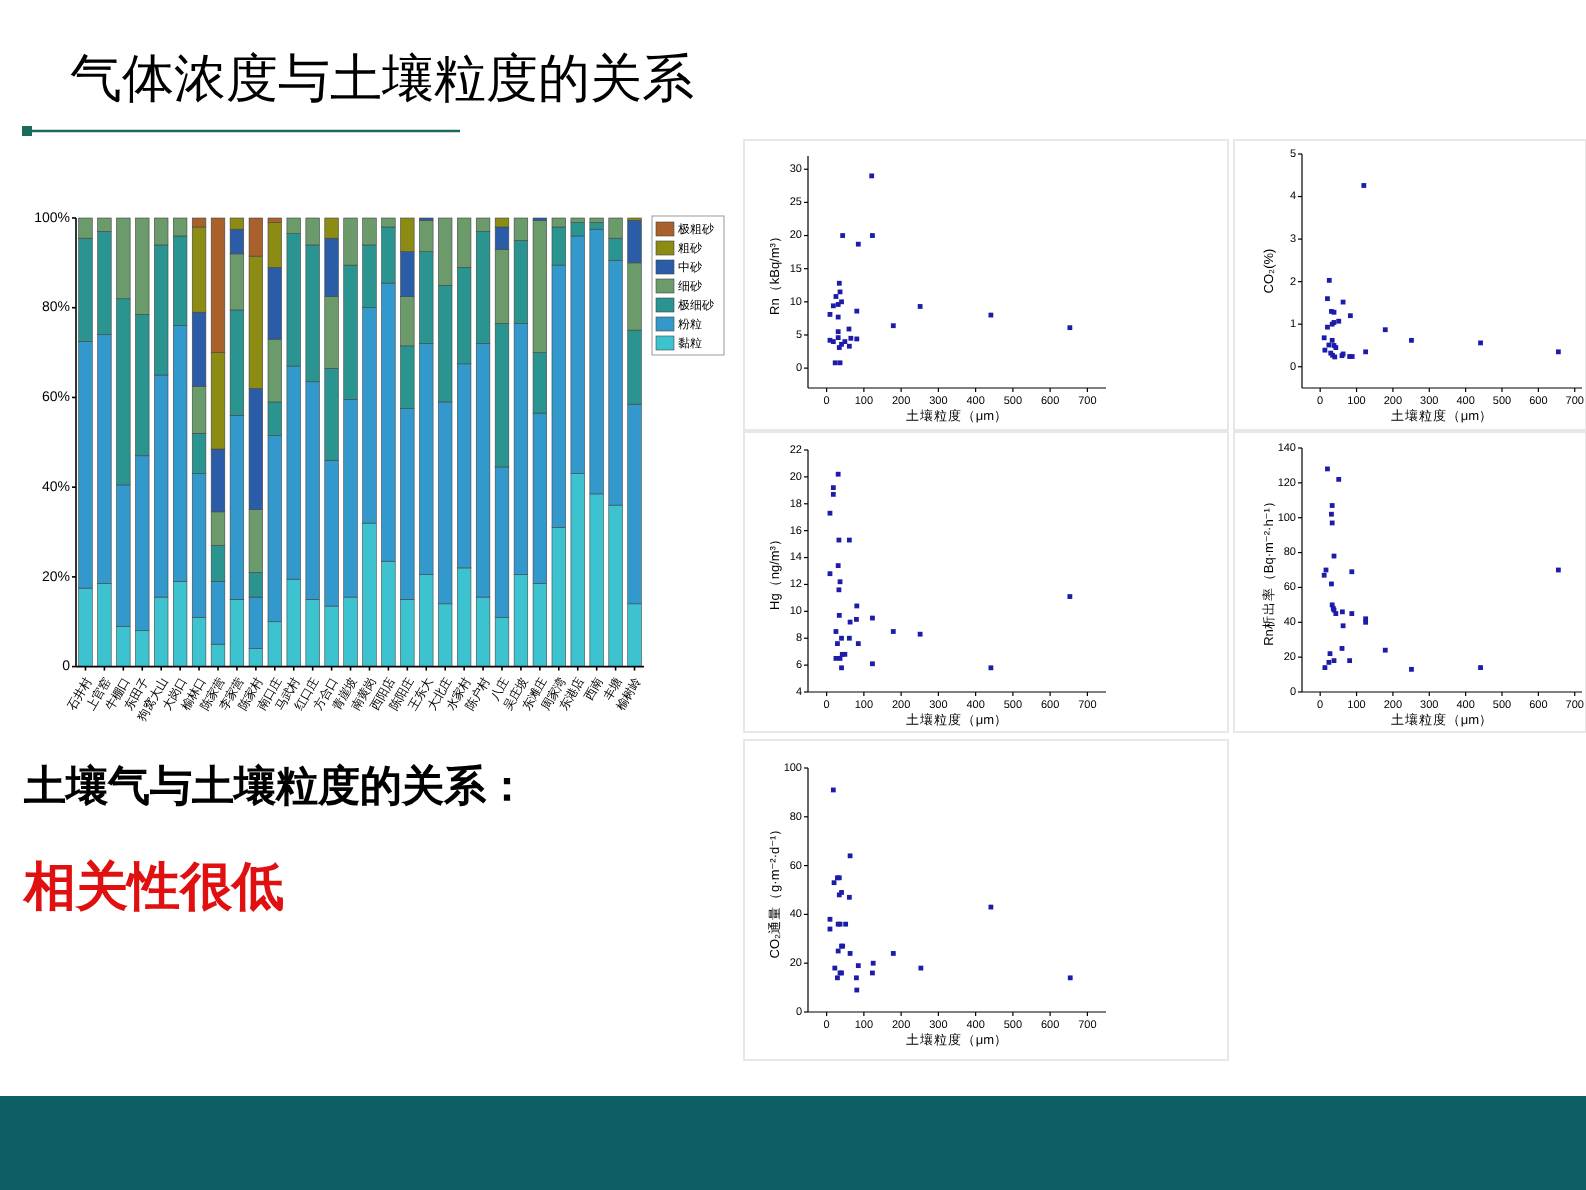  What do you see at coordinates (382, 78) in the screenshot?
I see `text: 气体浓度与土壤粒度的关系` at bounding box center [382, 78].